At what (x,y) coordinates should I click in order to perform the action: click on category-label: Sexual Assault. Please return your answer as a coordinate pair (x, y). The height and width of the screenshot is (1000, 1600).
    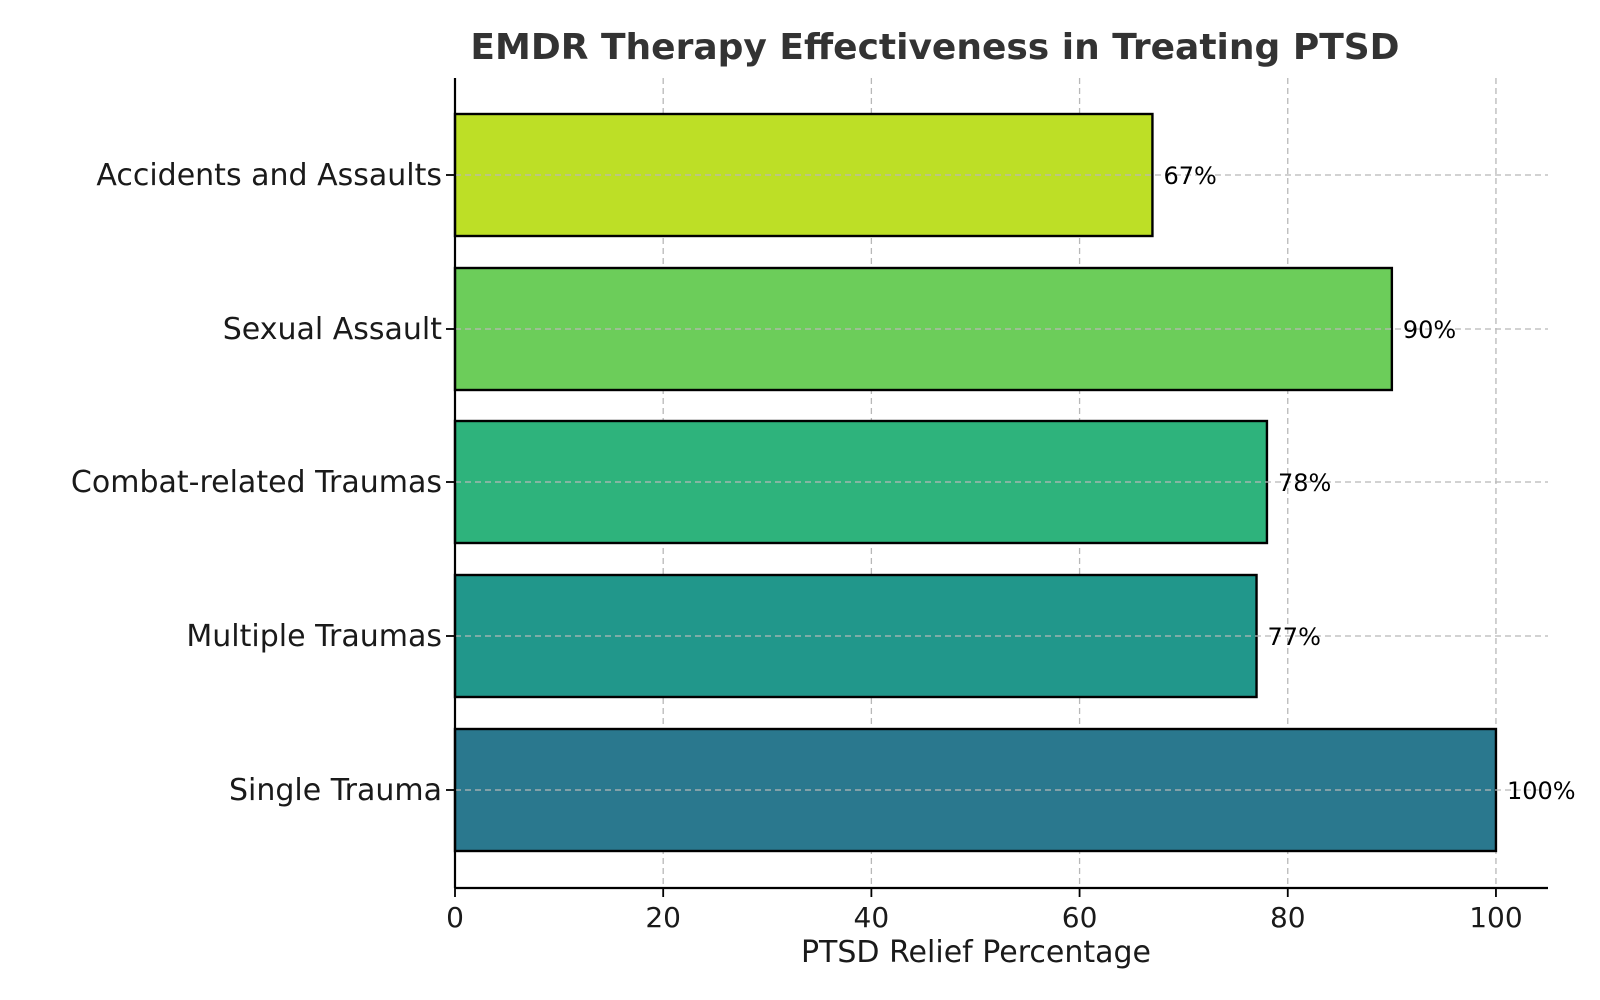
    Looking at the image, I should click on (333, 329).